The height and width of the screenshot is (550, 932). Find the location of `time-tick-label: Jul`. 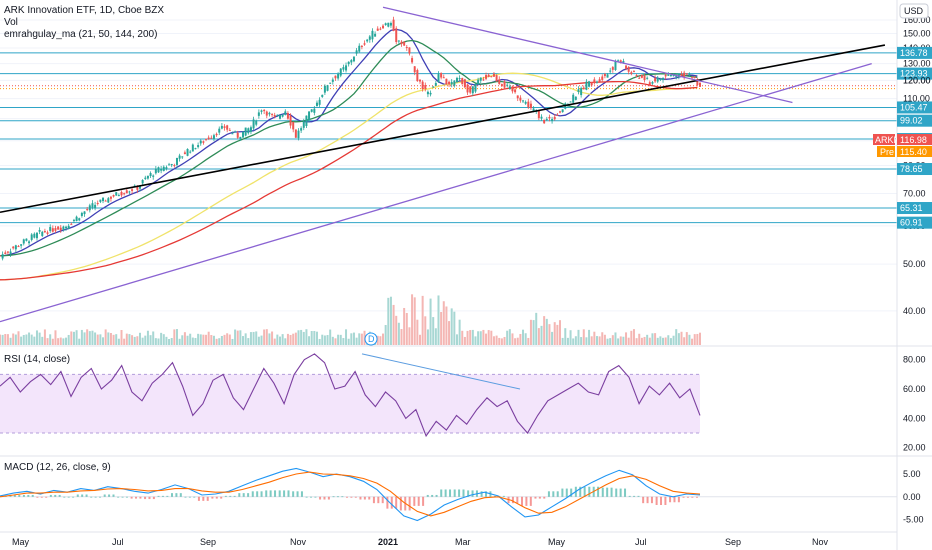

time-tick-label: Jul is located at coordinates (118, 542).